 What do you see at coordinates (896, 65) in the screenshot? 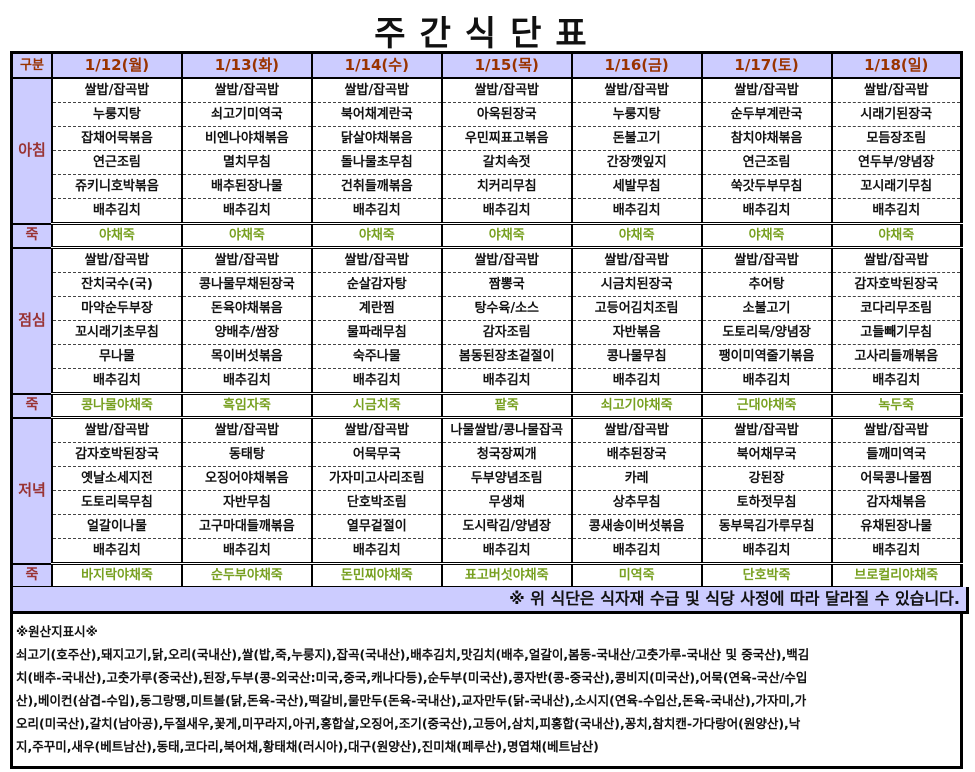
I see `header-day: 1/18(일)` at bounding box center [896, 65].